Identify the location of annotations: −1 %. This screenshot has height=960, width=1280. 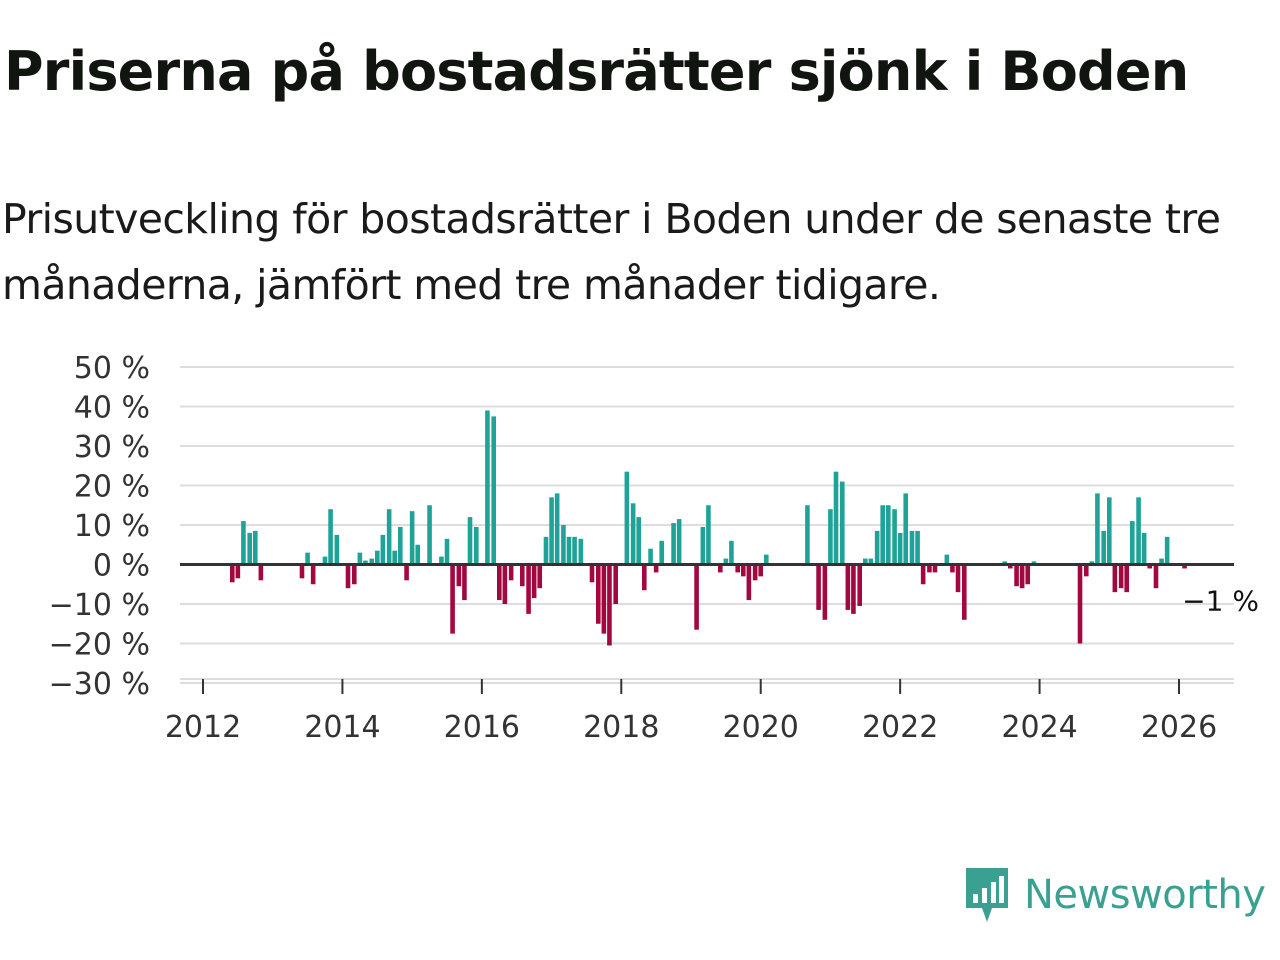
(1220, 600).